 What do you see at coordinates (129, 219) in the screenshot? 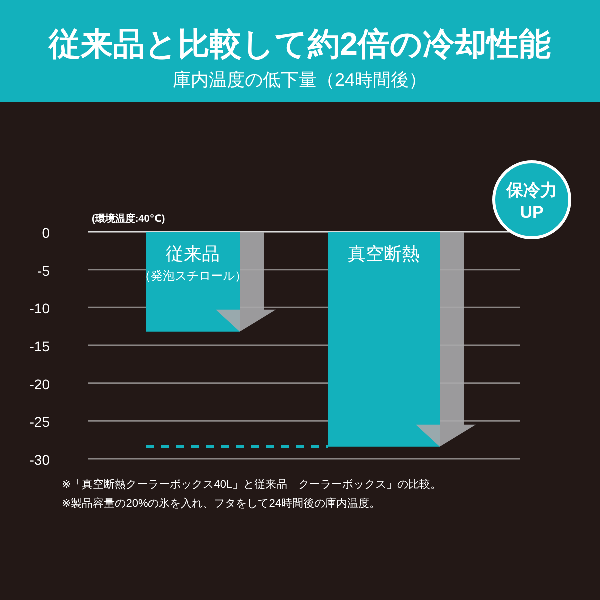
I see `y-axis-title: (環境温度:40℃)` at bounding box center [129, 219].